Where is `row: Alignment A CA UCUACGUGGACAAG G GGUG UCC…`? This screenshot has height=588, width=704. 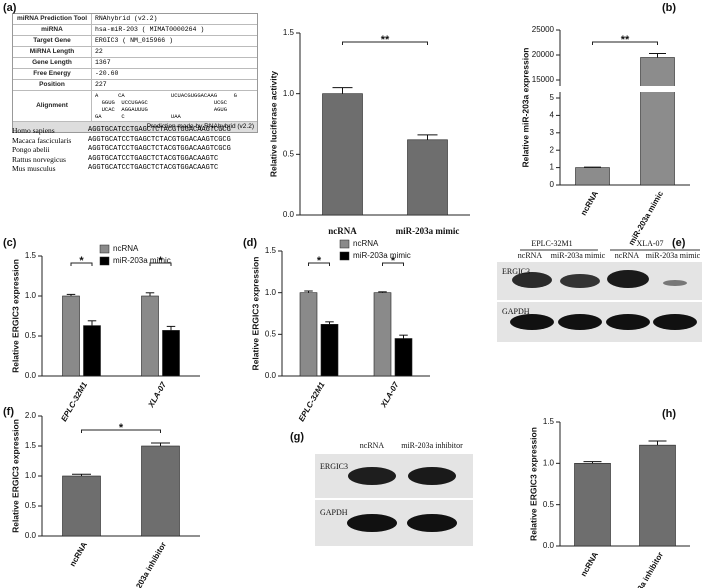
row: Alignment A CA UCUACGUGGACAAG G GGUG UCC… is located at coordinates (135, 106).